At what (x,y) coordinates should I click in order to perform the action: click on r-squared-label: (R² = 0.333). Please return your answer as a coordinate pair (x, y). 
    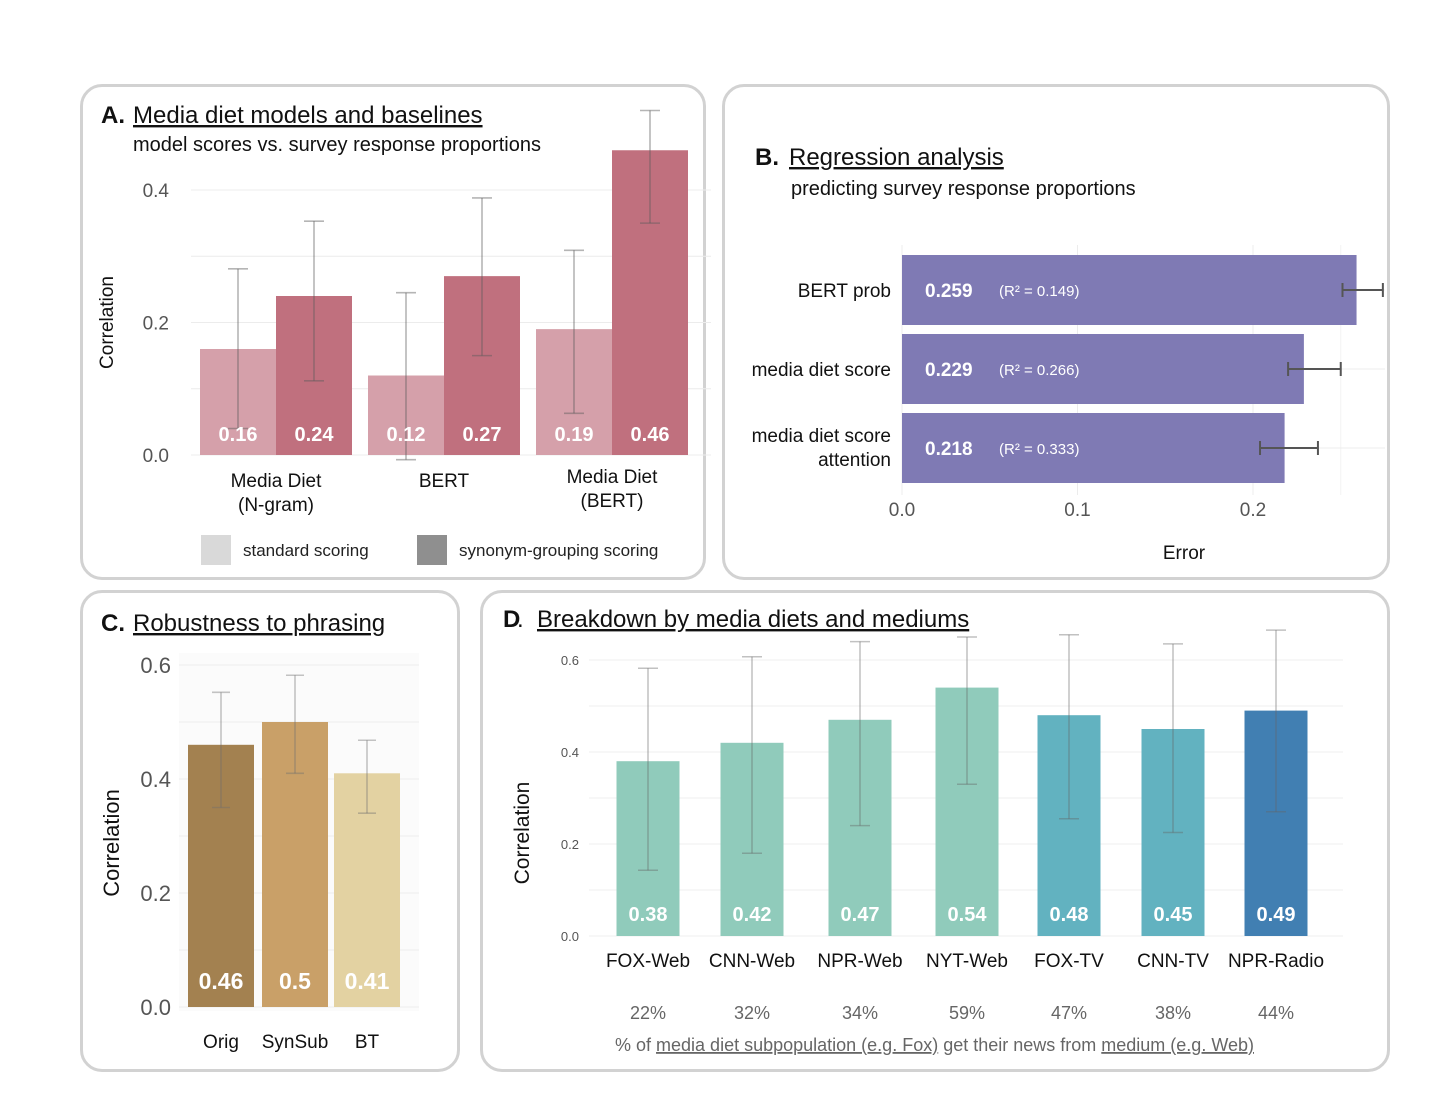
    Looking at the image, I should click on (1039, 449).